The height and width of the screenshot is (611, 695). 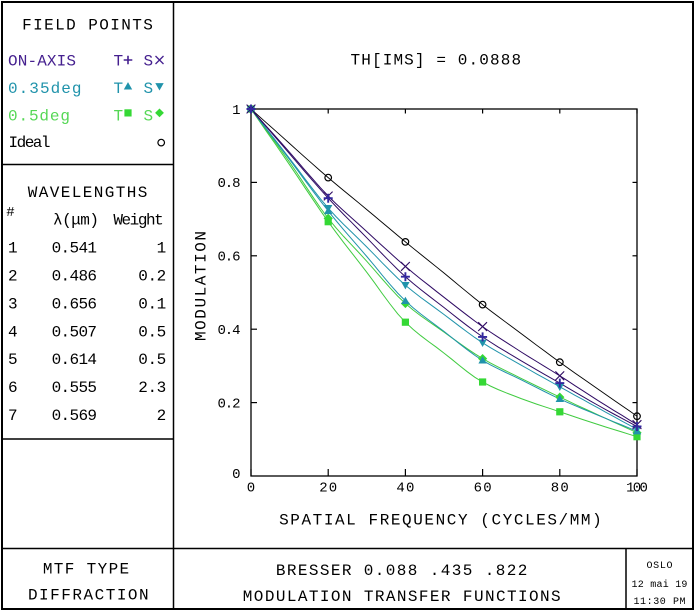 I want to click on svg-text: 0.507, so click(x=74, y=332).